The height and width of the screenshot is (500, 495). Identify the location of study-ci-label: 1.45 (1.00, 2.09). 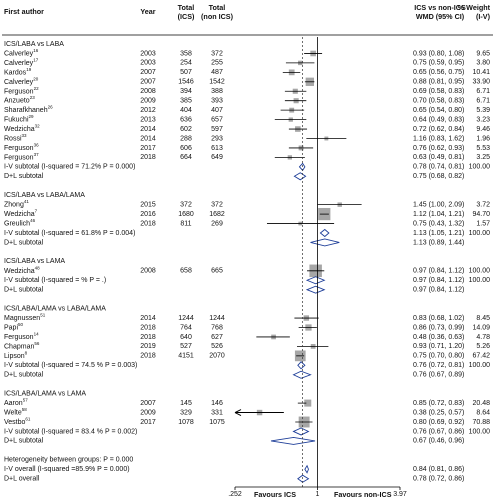
(438, 204).